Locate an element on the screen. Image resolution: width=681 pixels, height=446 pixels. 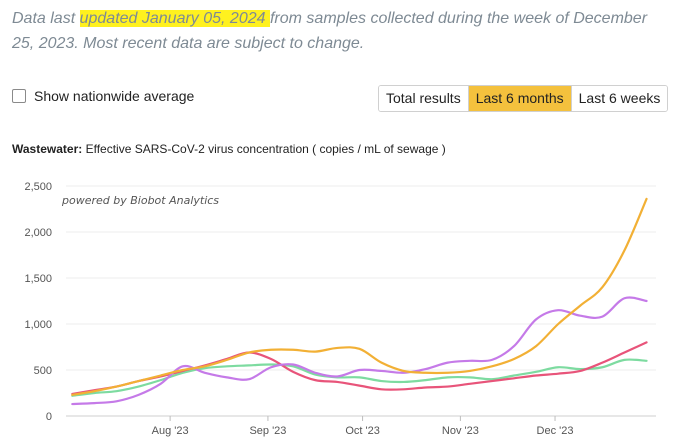
x-tick-label: Aug '23 is located at coordinates (170, 431).